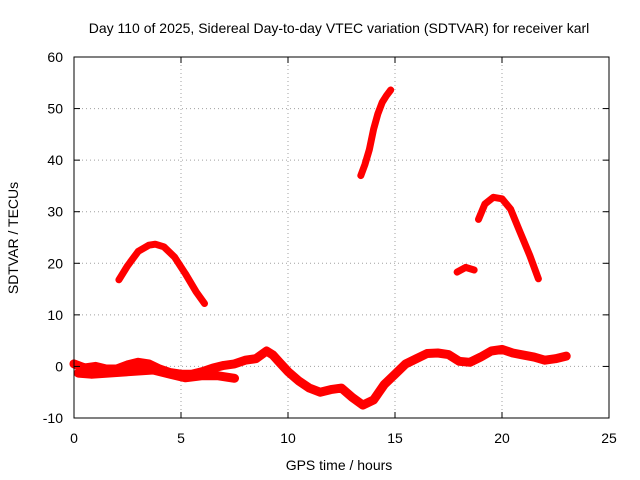 This screenshot has width=640, height=480. Describe the element at coordinates (609, 438) in the screenshot. I see `x-tick-label: 25` at that location.